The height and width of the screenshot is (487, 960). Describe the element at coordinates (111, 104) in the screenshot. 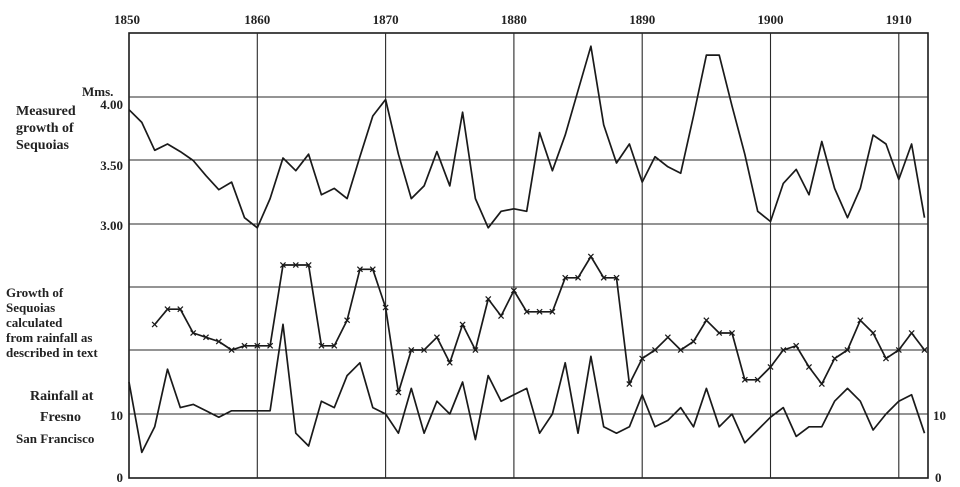

I see `y-tick-label: 4.00` at that location.